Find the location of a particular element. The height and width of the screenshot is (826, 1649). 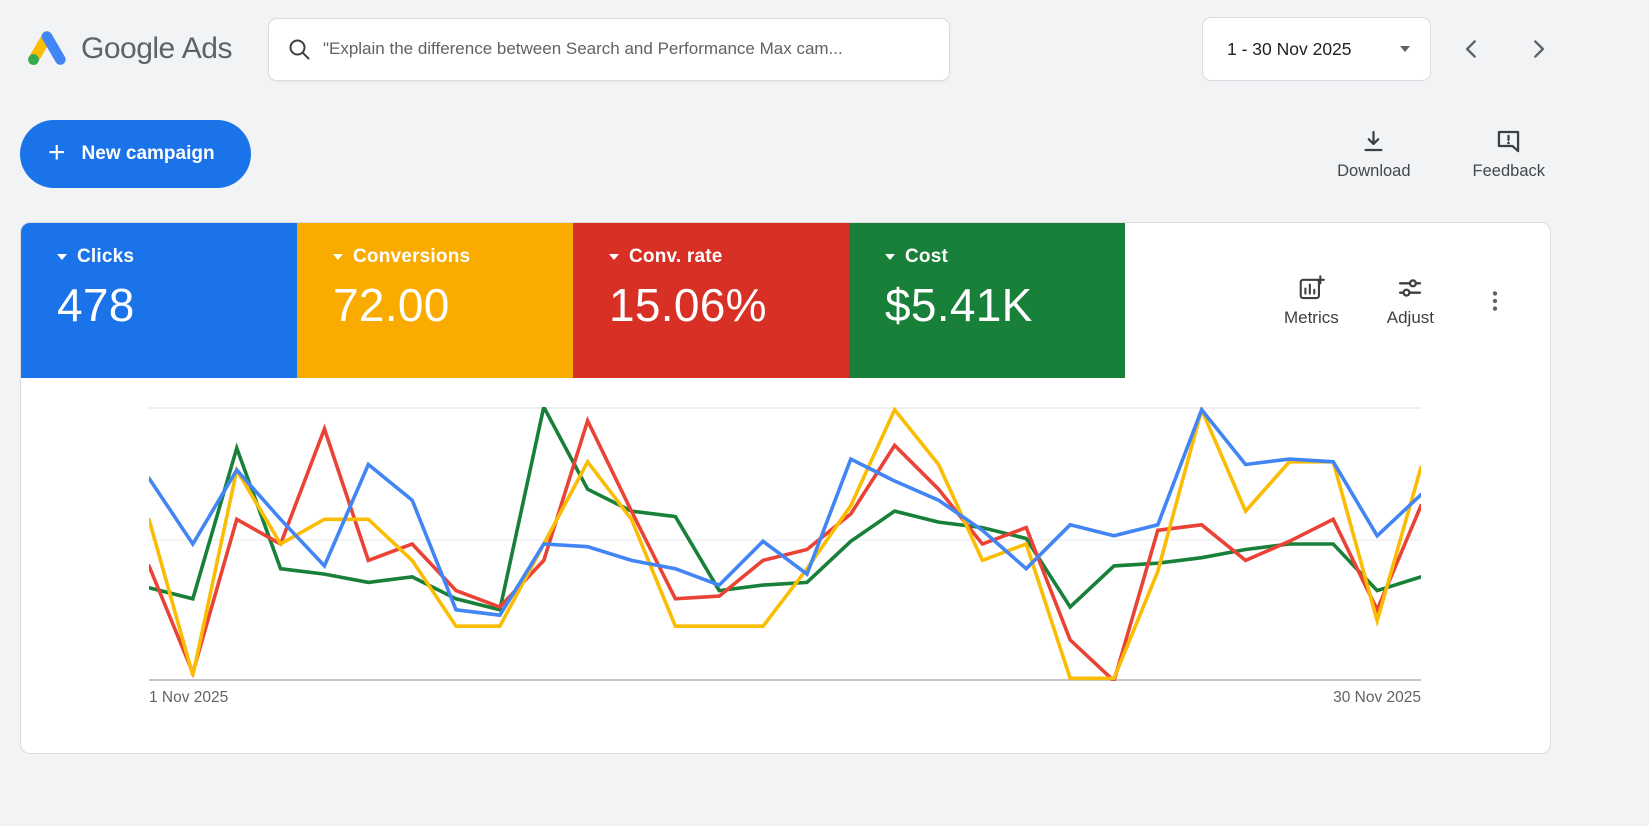

chart-x-axis: 1 Nov 2025 30 Nov 2025 is located at coordinates (785, 721).